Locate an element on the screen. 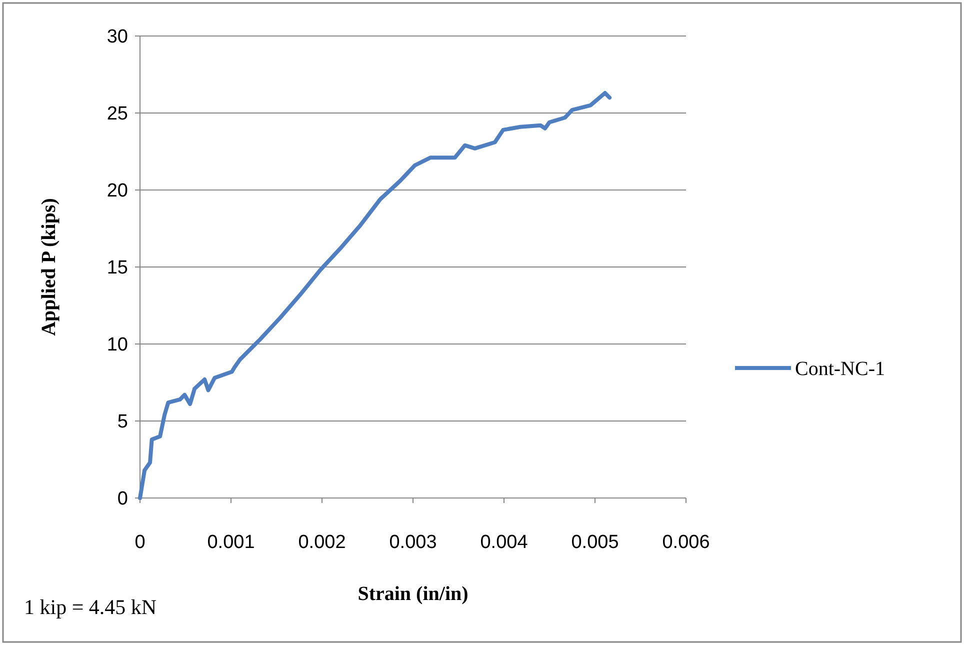 The width and height of the screenshot is (964, 645). x-tick-label: 0.004 is located at coordinates (504, 542).